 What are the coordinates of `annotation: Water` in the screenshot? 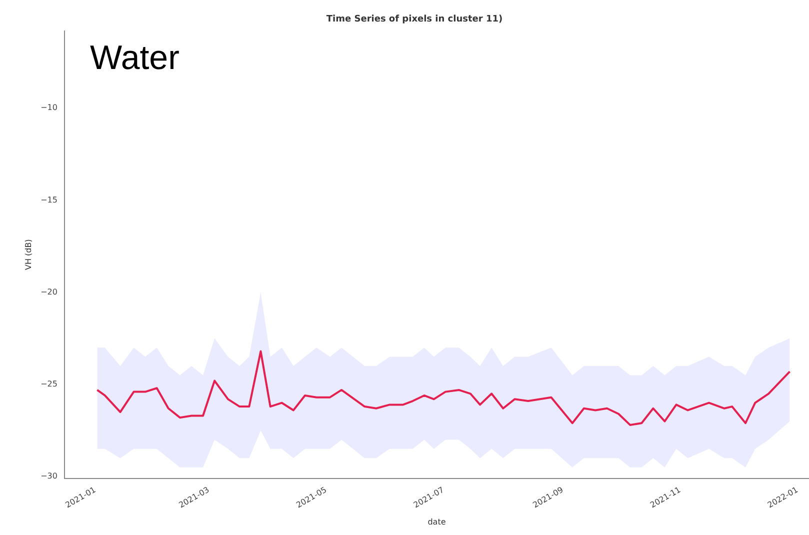 It's located at (135, 58).